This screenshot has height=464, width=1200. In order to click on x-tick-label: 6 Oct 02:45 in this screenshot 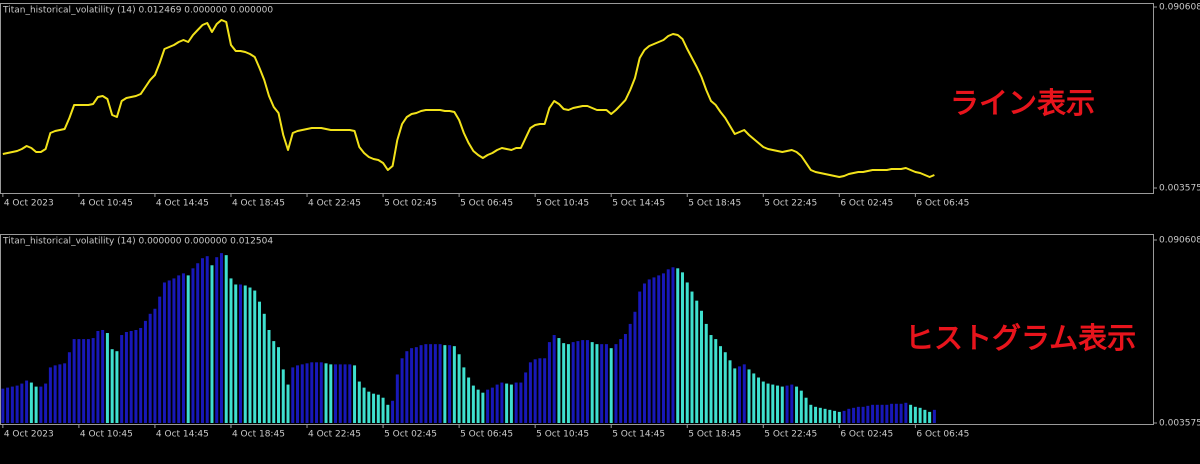, I will do `click(866, 204)`.